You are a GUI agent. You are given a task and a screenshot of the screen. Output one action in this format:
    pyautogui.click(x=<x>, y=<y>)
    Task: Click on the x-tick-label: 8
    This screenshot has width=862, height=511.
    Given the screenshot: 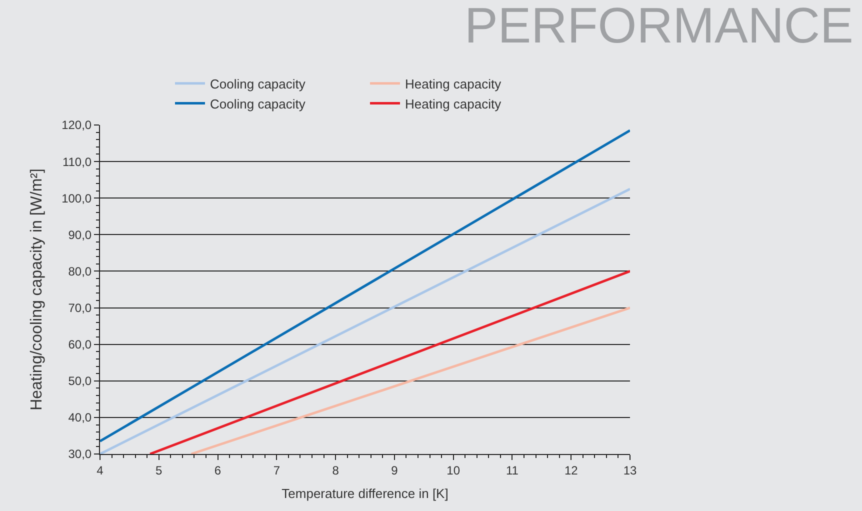 What is the action you would take?
    pyautogui.click(x=336, y=470)
    